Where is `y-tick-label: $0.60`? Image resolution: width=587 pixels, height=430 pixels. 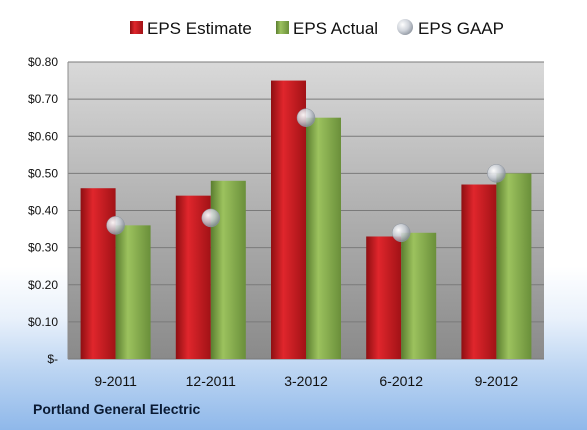 y-tick-label: $0.60 is located at coordinates (43, 136).